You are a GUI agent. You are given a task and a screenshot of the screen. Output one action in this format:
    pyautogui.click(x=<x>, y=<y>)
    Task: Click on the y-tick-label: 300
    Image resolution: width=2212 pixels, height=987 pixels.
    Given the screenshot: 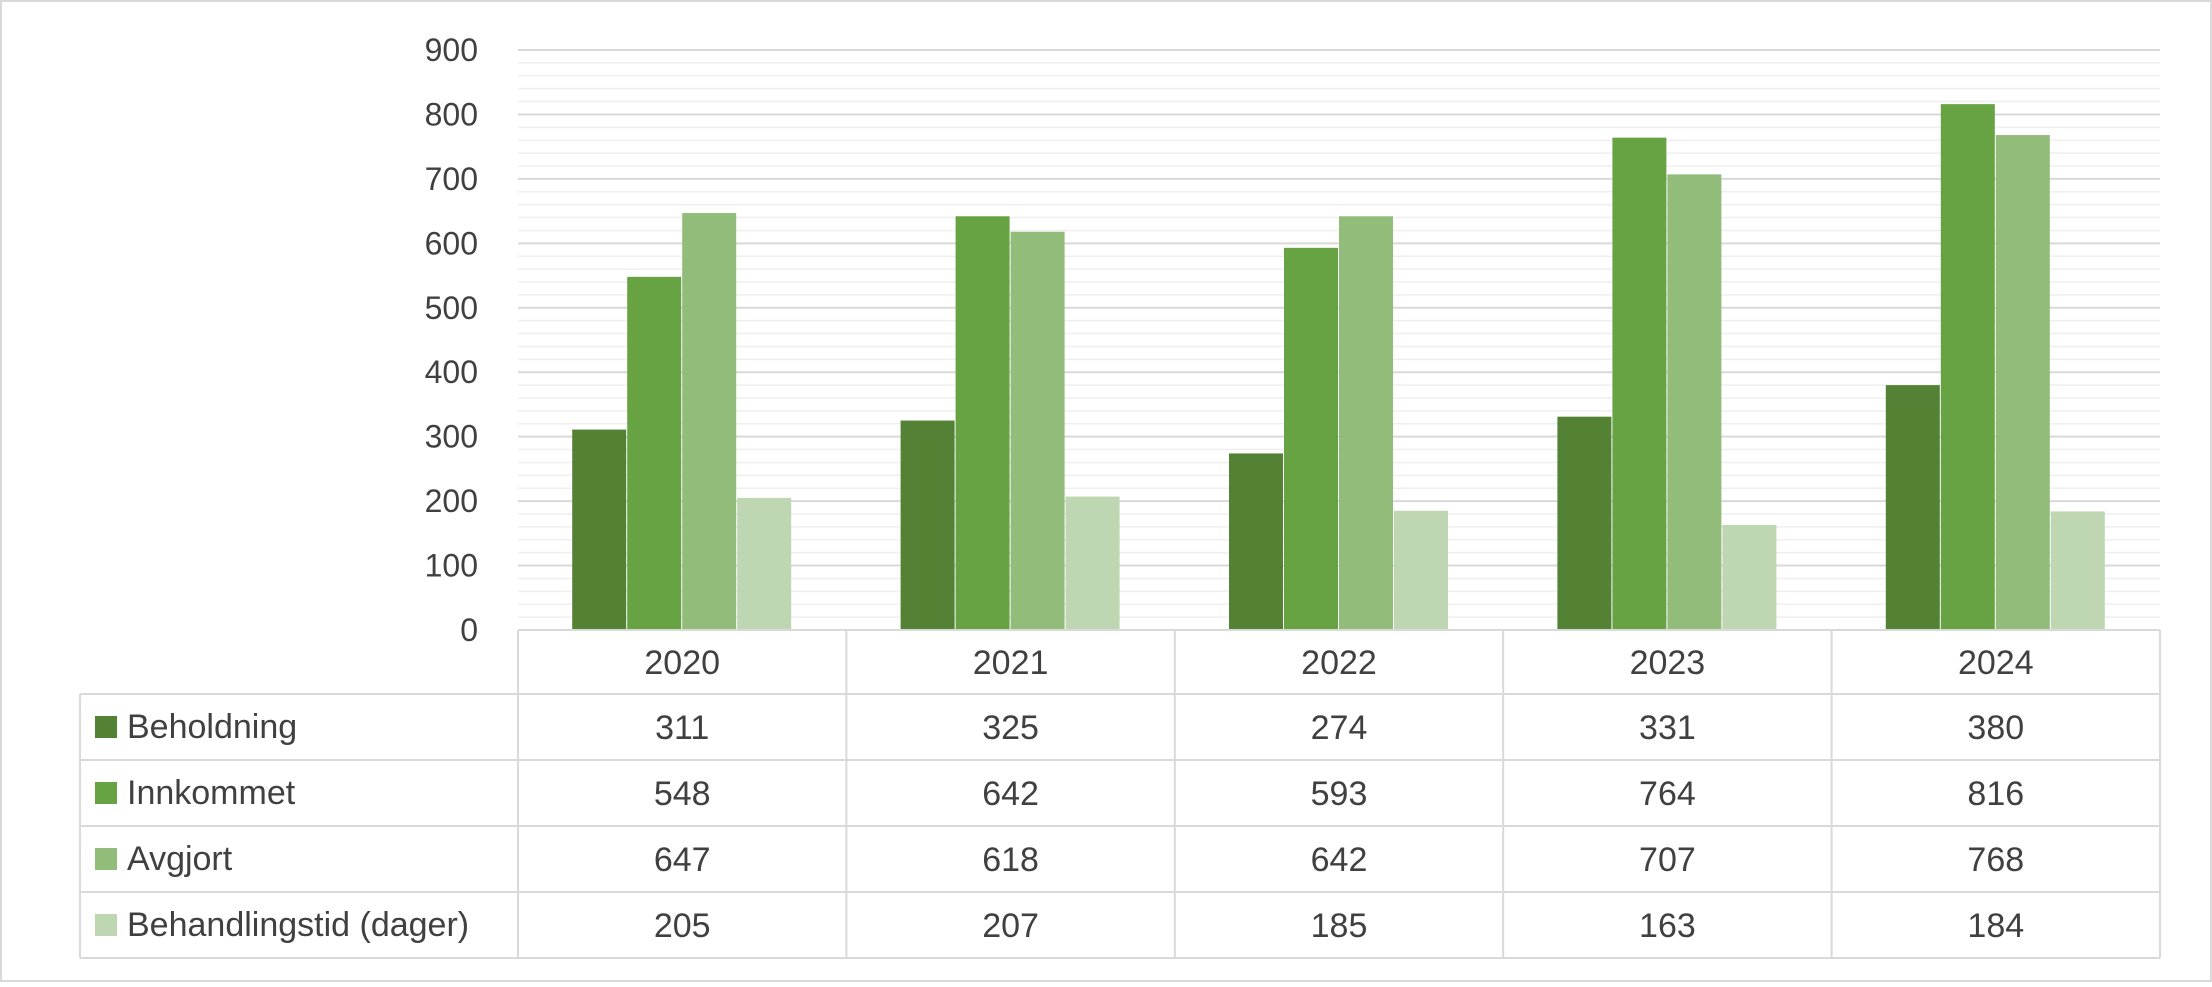 What is the action you would take?
    pyautogui.click(x=451, y=437)
    